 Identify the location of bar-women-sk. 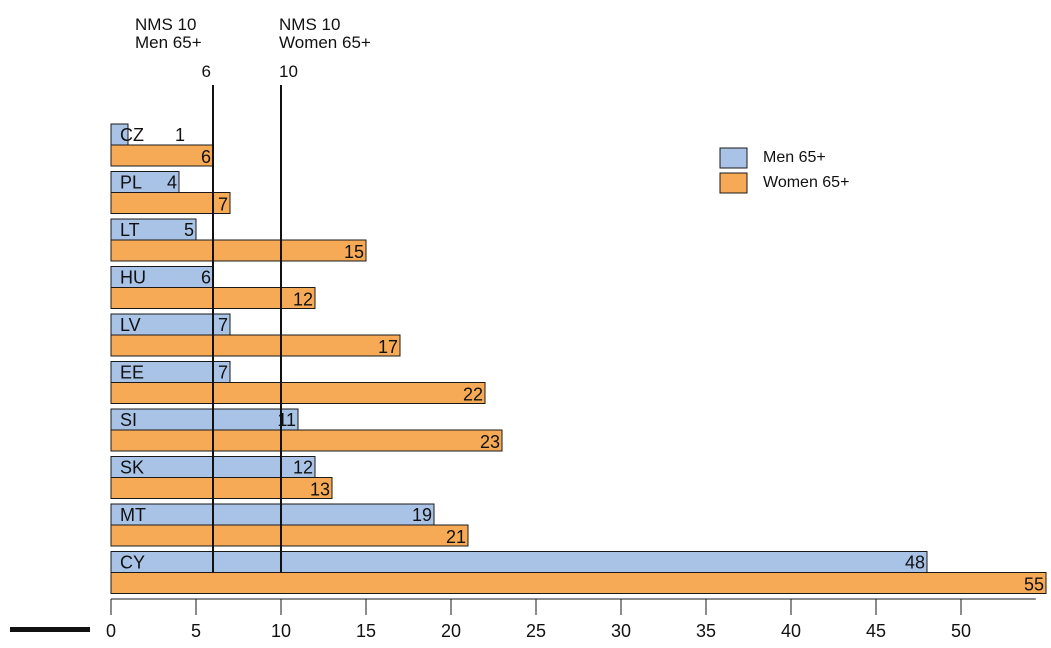
(221, 488).